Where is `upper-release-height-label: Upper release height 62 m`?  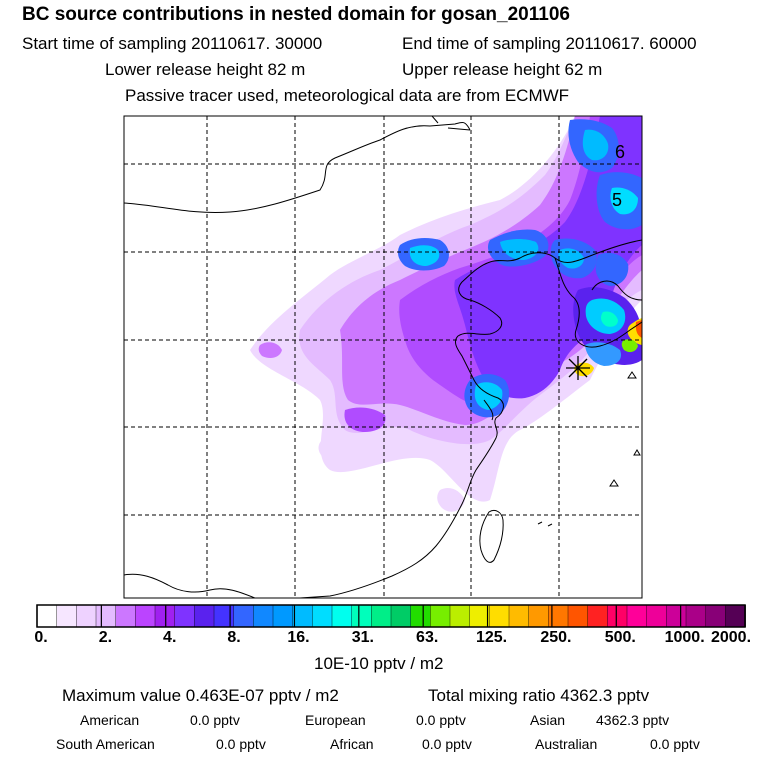
upper-release-height-label: Upper release height 62 m is located at coordinates (502, 69).